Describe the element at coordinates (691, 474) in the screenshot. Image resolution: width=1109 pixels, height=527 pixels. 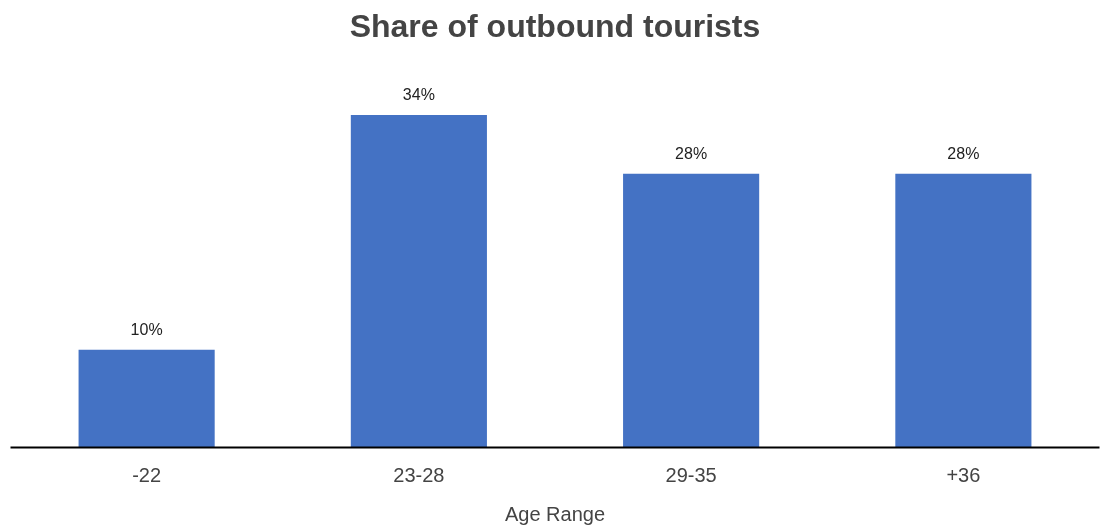
I see `x-tick-label: 29-35` at that location.